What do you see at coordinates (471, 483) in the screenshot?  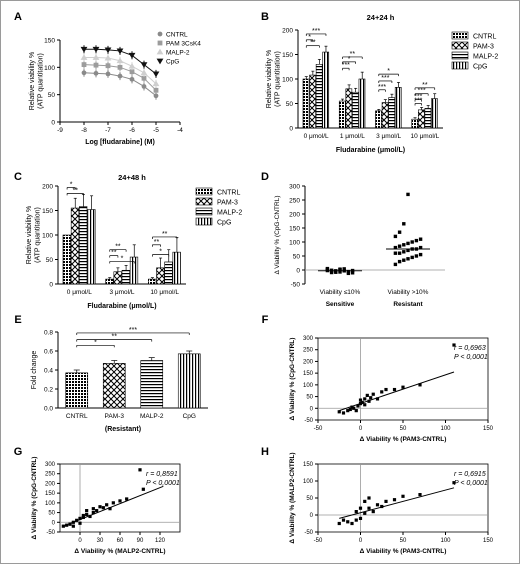 I see `p-value: P < 0,0001` at bounding box center [471, 483].